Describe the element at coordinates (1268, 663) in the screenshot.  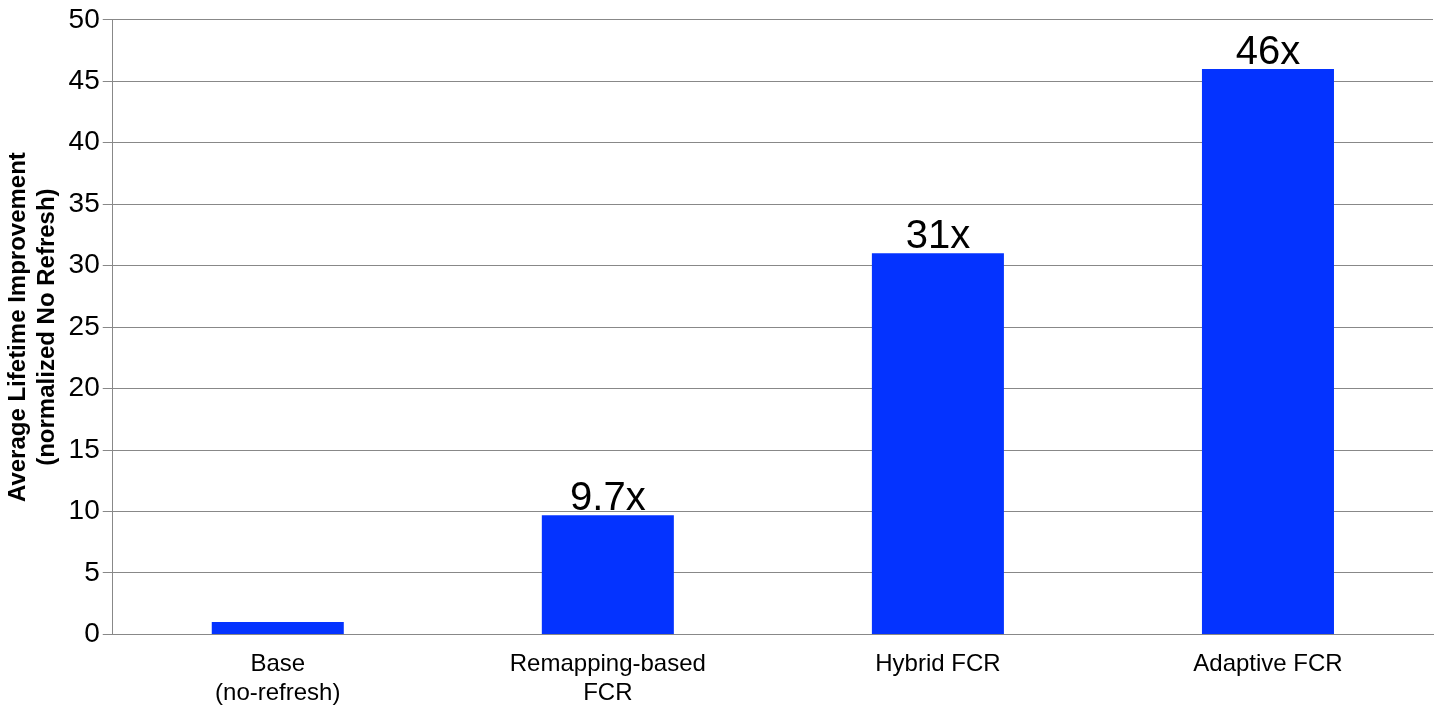
I see `x-tick-label: Adaptive FCR` at that location.